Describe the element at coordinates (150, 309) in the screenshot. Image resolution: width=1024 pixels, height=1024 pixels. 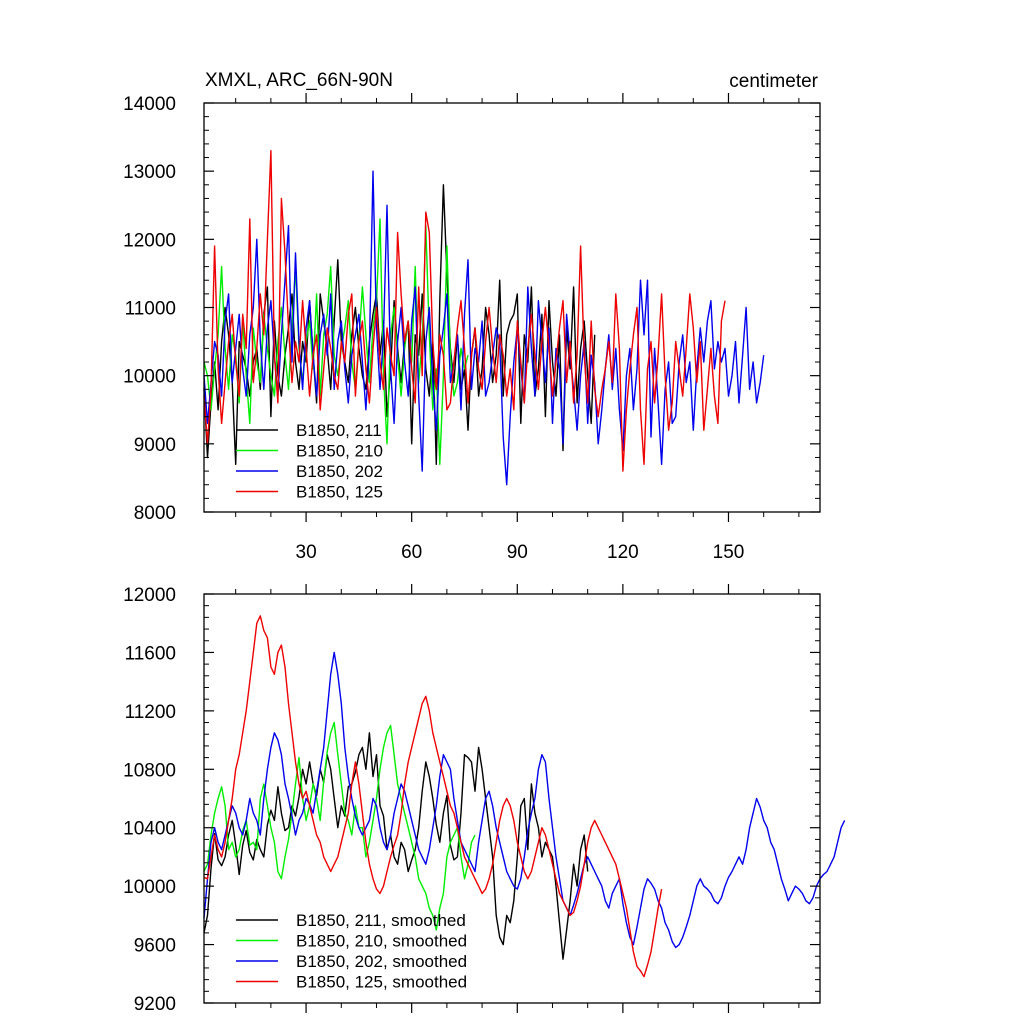
I see `y-tick-label: 11000` at that location.